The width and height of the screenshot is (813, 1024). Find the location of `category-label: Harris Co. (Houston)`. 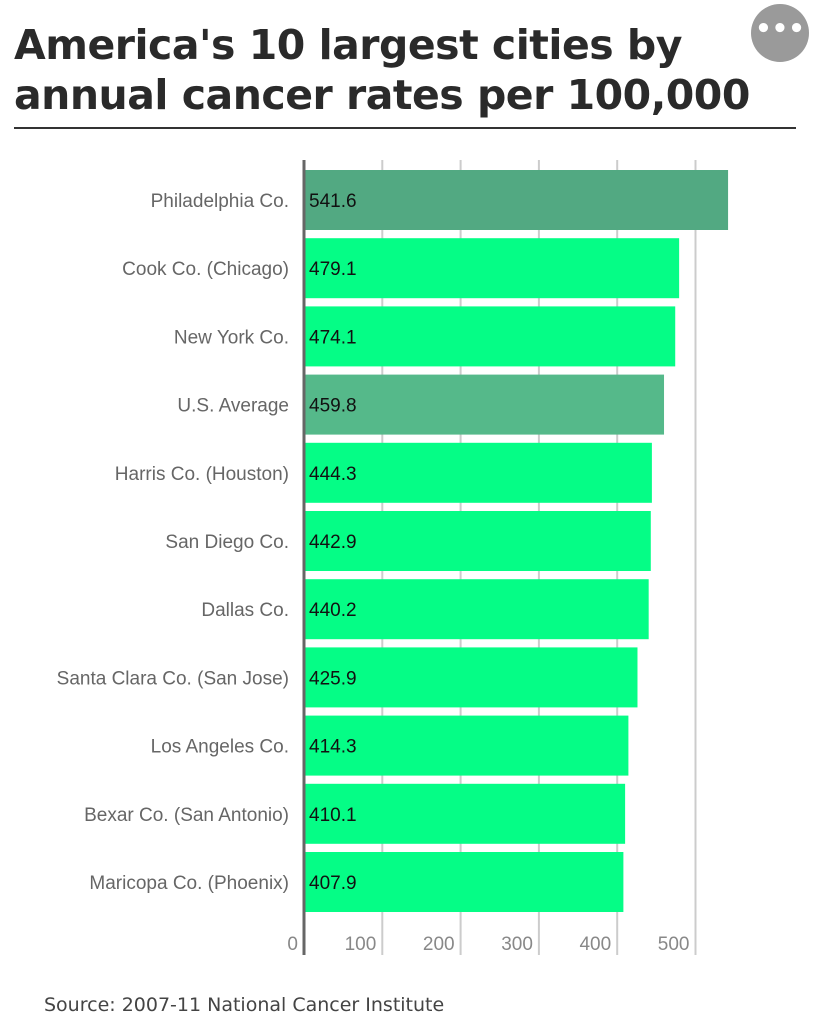

category-label: Harris Co. (Houston) is located at coordinates (202, 474).